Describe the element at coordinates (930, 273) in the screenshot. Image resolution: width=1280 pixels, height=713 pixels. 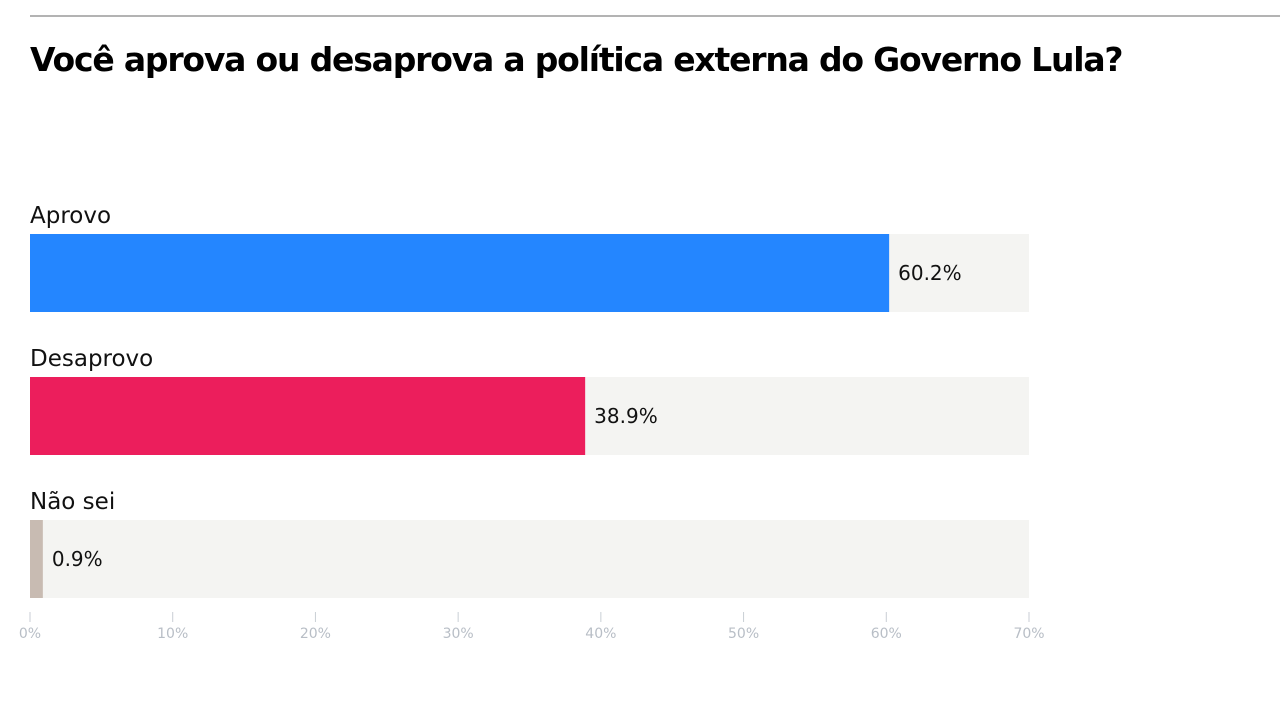
I see `value-label-aprovo: 60.2%` at that location.